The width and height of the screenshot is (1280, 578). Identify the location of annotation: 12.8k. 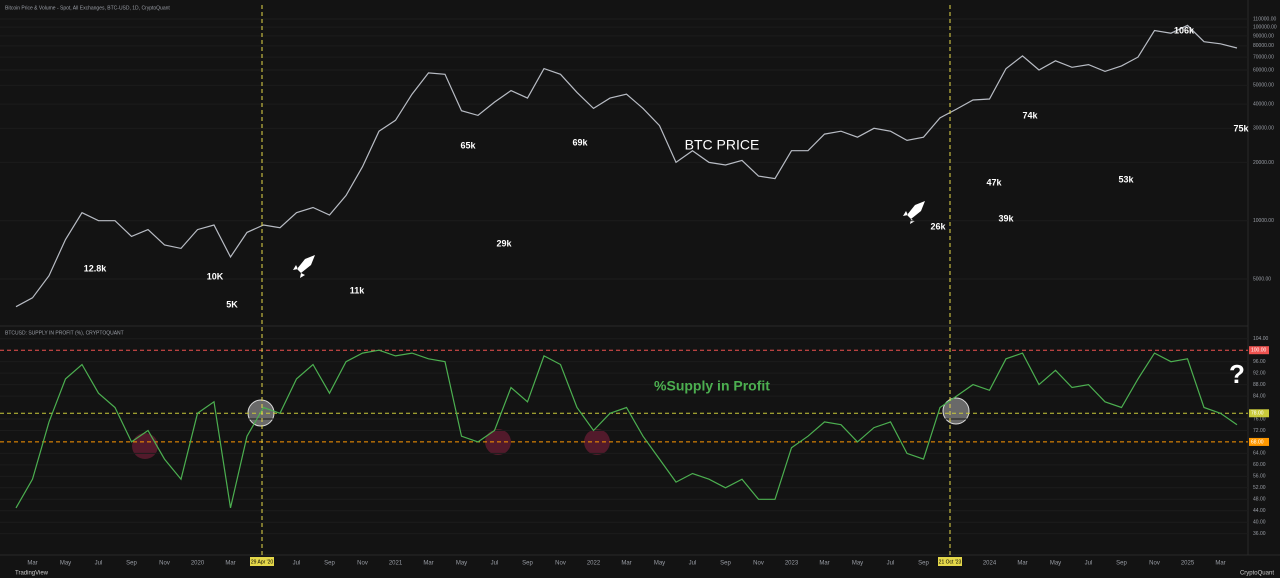
(96, 268).